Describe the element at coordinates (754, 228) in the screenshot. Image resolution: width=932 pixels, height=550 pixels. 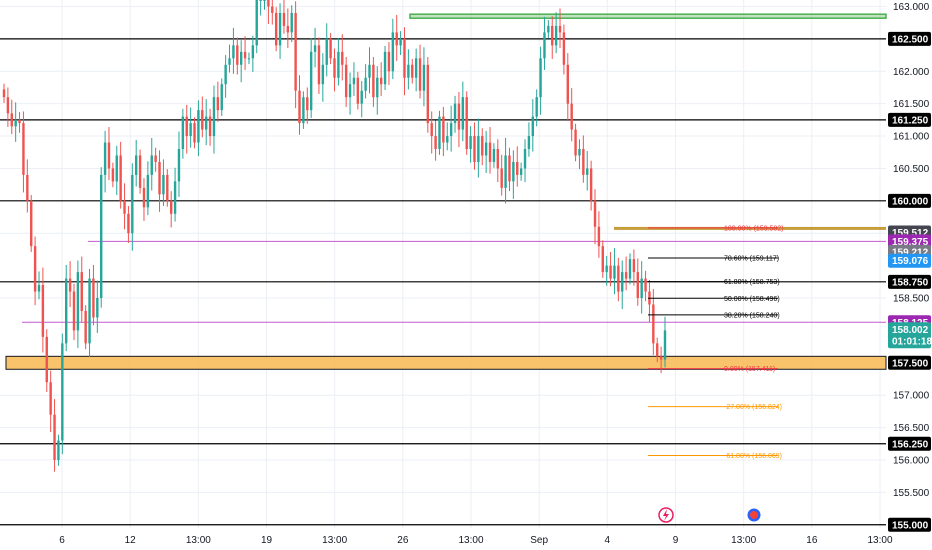
I see `fib-level-label: 100.00% (159.582)` at that location.